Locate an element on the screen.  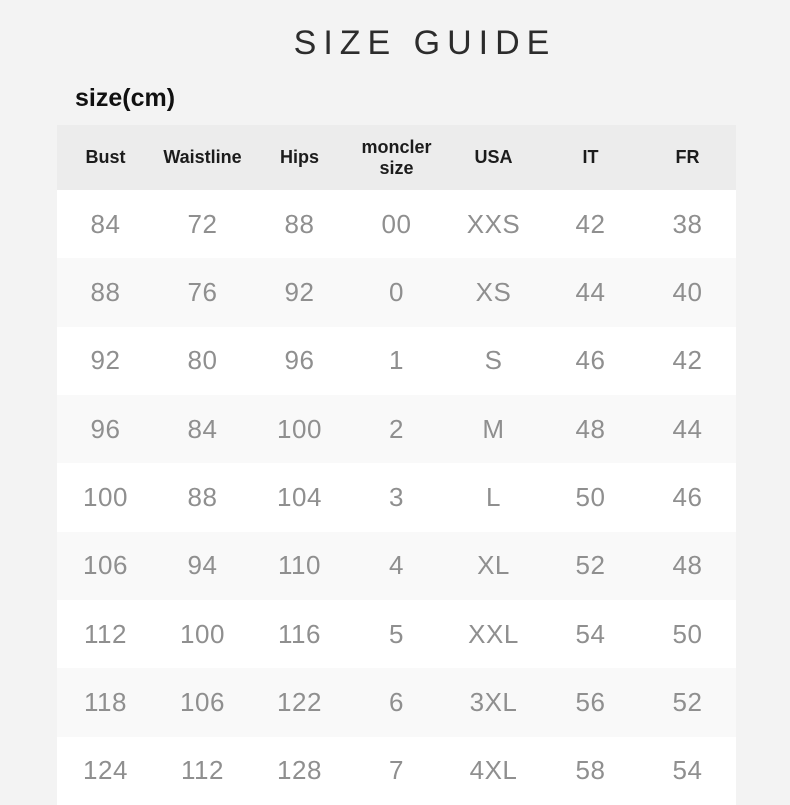
table-cell: 122 is located at coordinates (299, 701).